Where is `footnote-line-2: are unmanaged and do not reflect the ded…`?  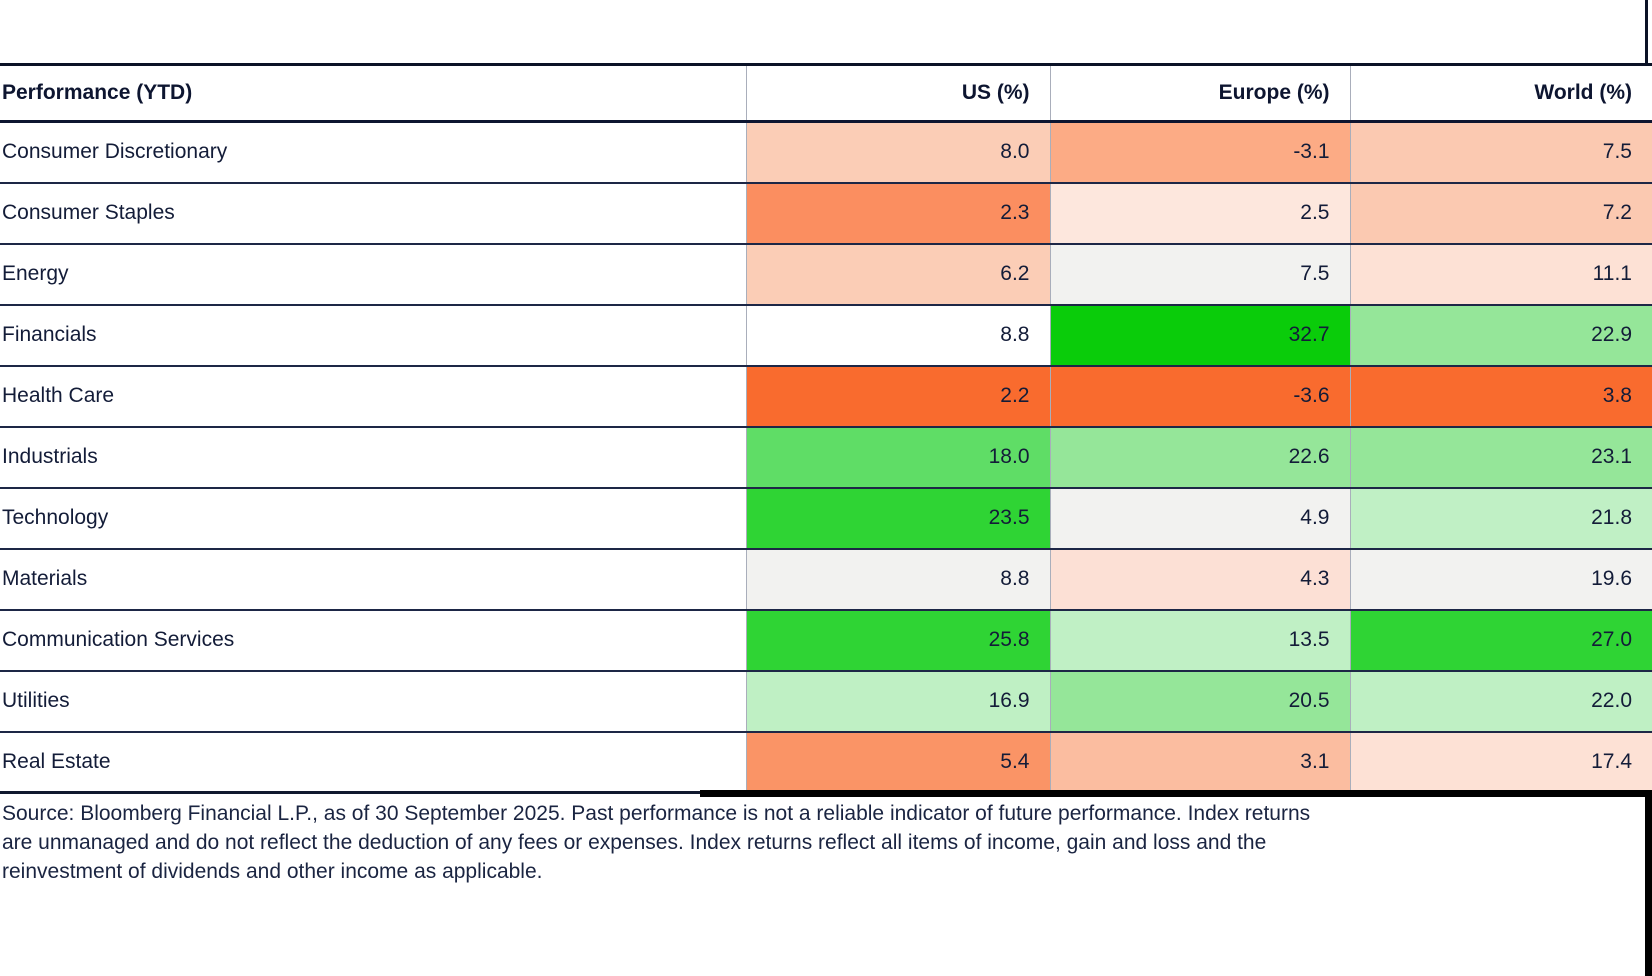
footnote-line-2: are unmanaged and do not reflect the ded… is located at coordinates (634, 842).